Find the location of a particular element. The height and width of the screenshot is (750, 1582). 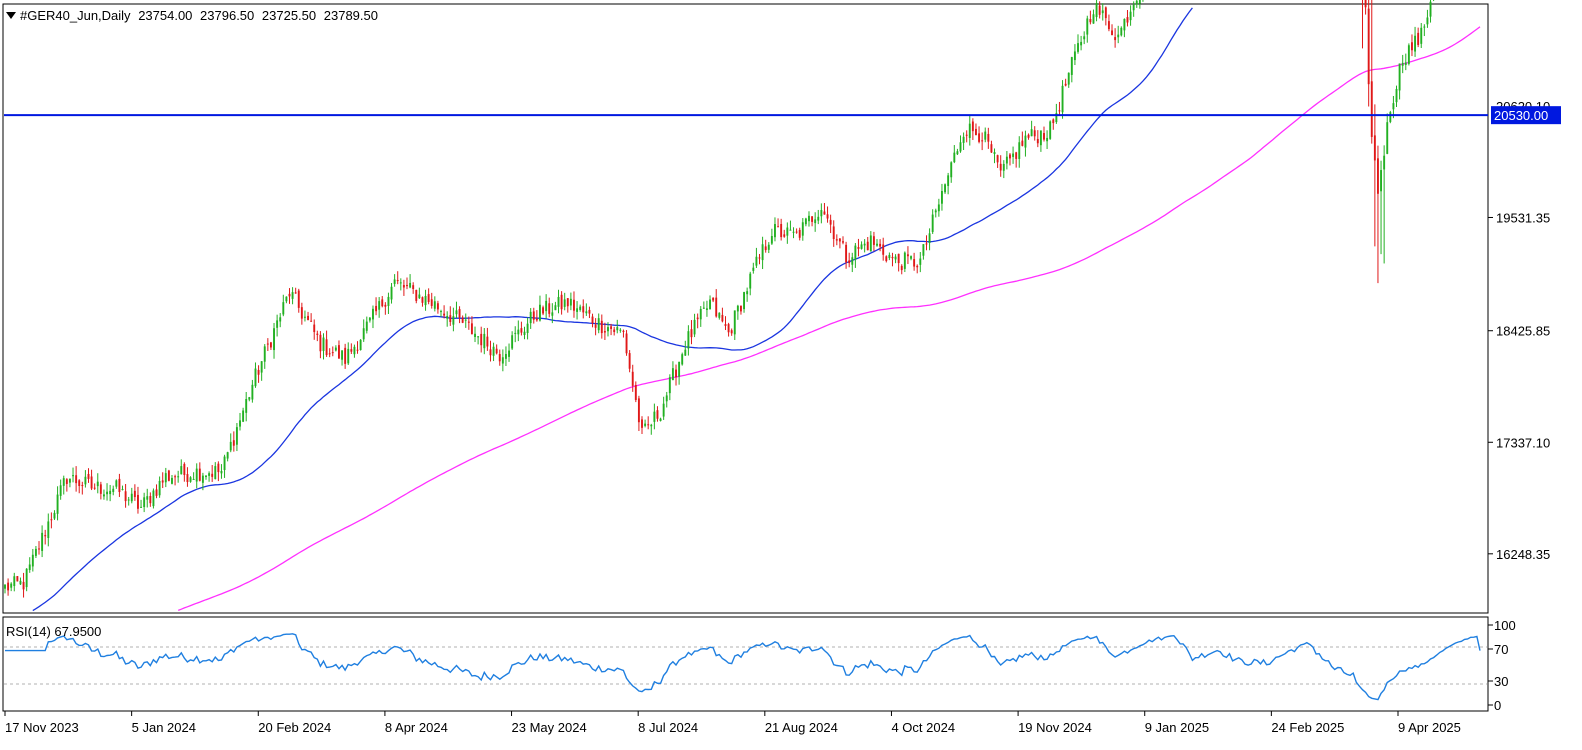

price-labels: 23789.5020530.00 is located at coordinates (1526, 115).